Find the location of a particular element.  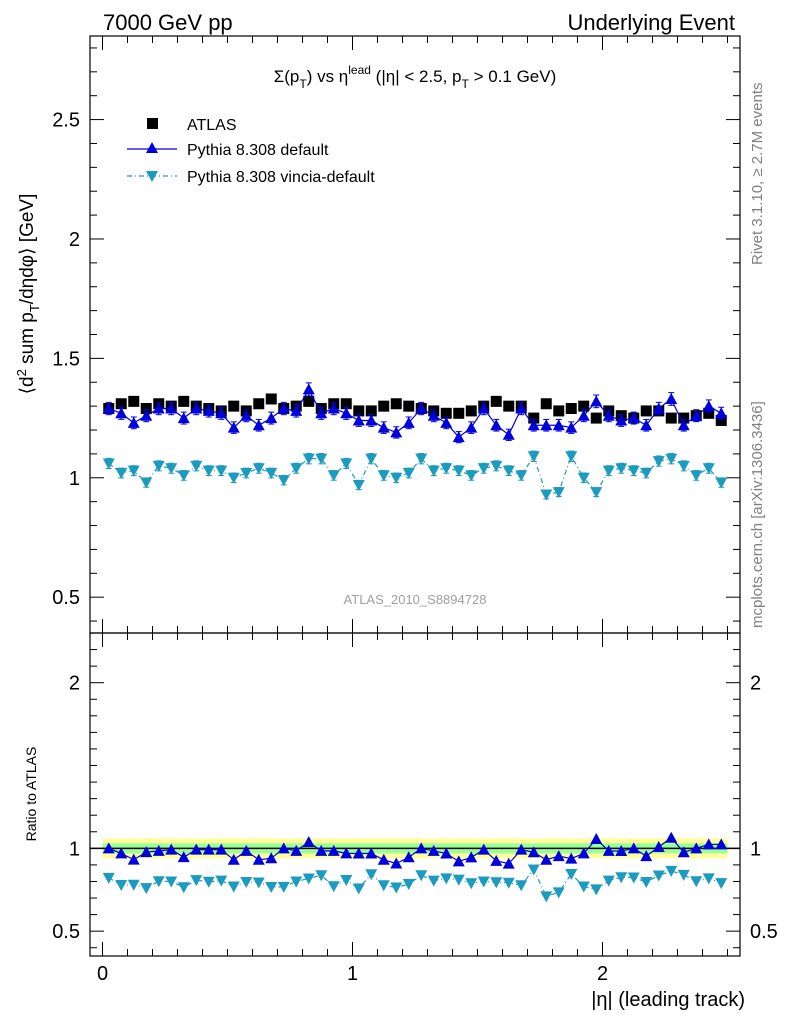

plot-title-rest: (|η| < 2.5, p is located at coordinates (416, 76).